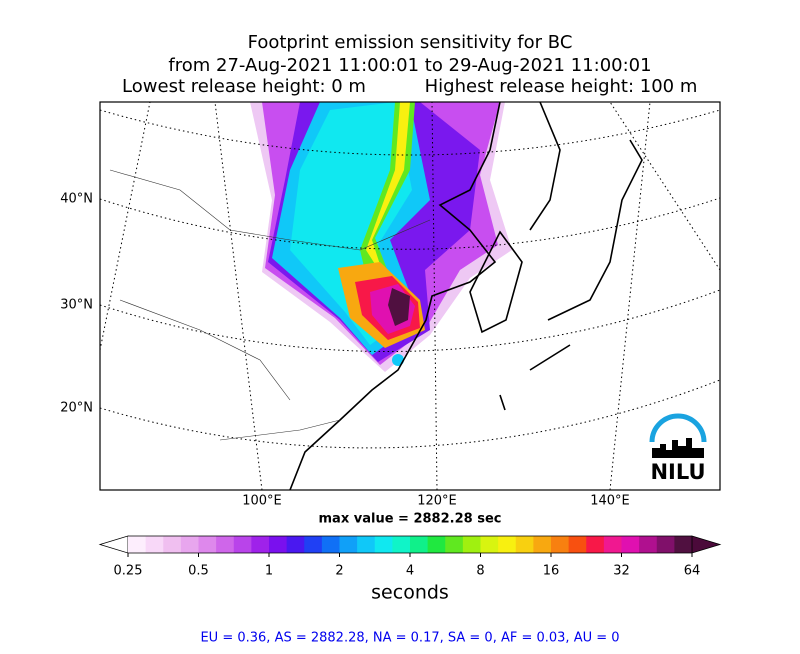  What do you see at coordinates (198, 571) in the screenshot?
I see `colorbar-tick-label: 0.5` at bounding box center [198, 571].